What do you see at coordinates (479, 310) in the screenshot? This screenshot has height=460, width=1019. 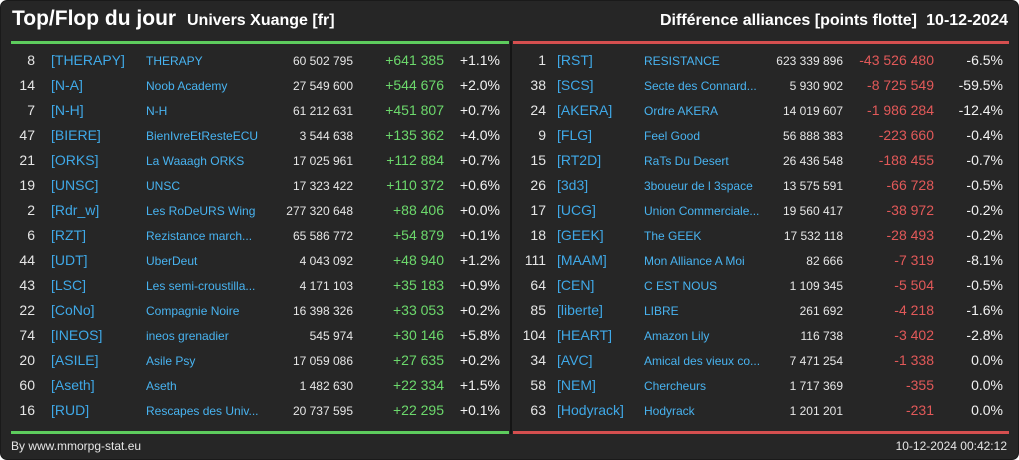 I see `percent-cell: +0.2%` at bounding box center [479, 310].